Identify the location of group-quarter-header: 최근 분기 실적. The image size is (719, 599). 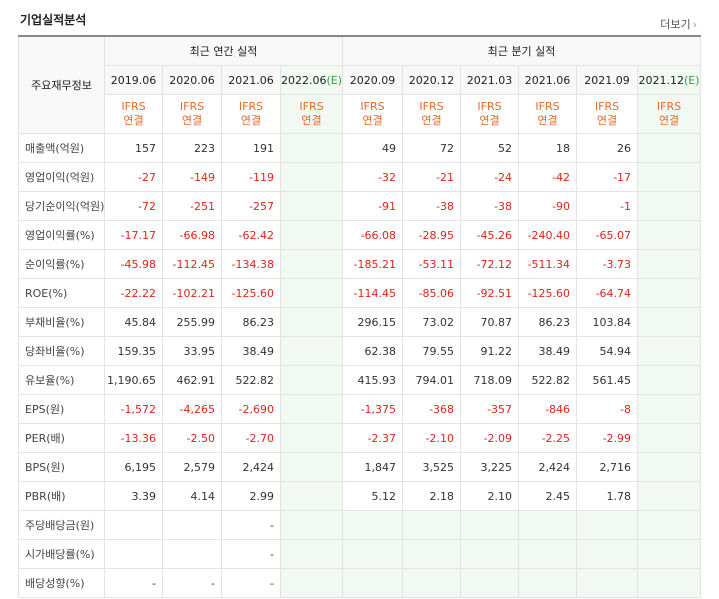
(522, 50).